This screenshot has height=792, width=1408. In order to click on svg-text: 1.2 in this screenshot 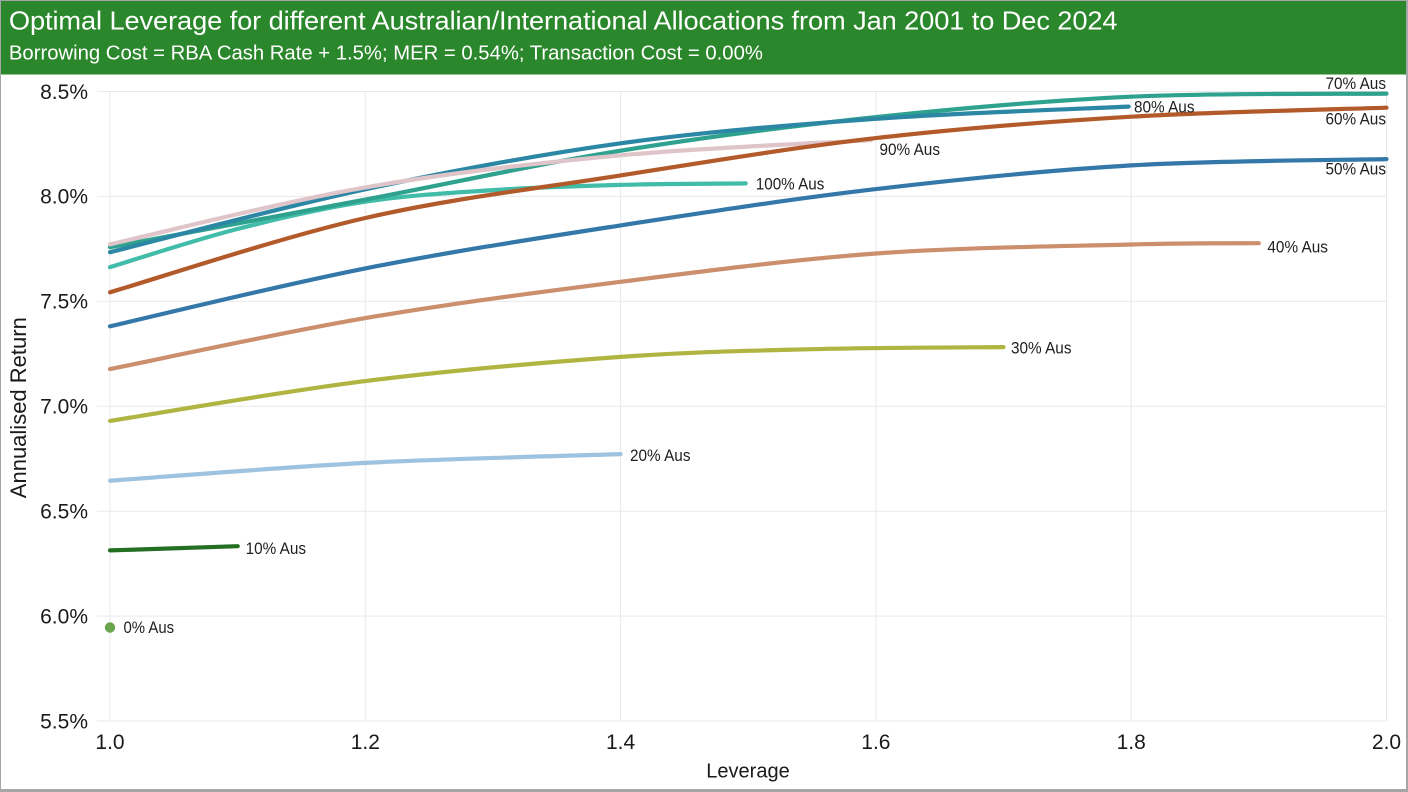, I will do `click(365, 742)`.